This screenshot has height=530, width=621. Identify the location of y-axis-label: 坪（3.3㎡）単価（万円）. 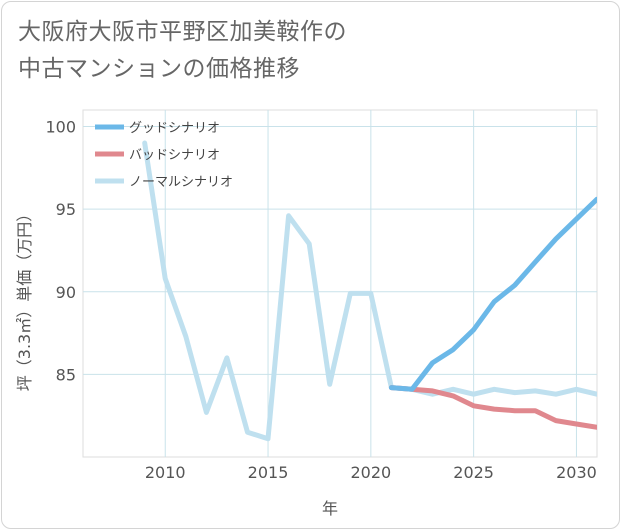
(24, 298).